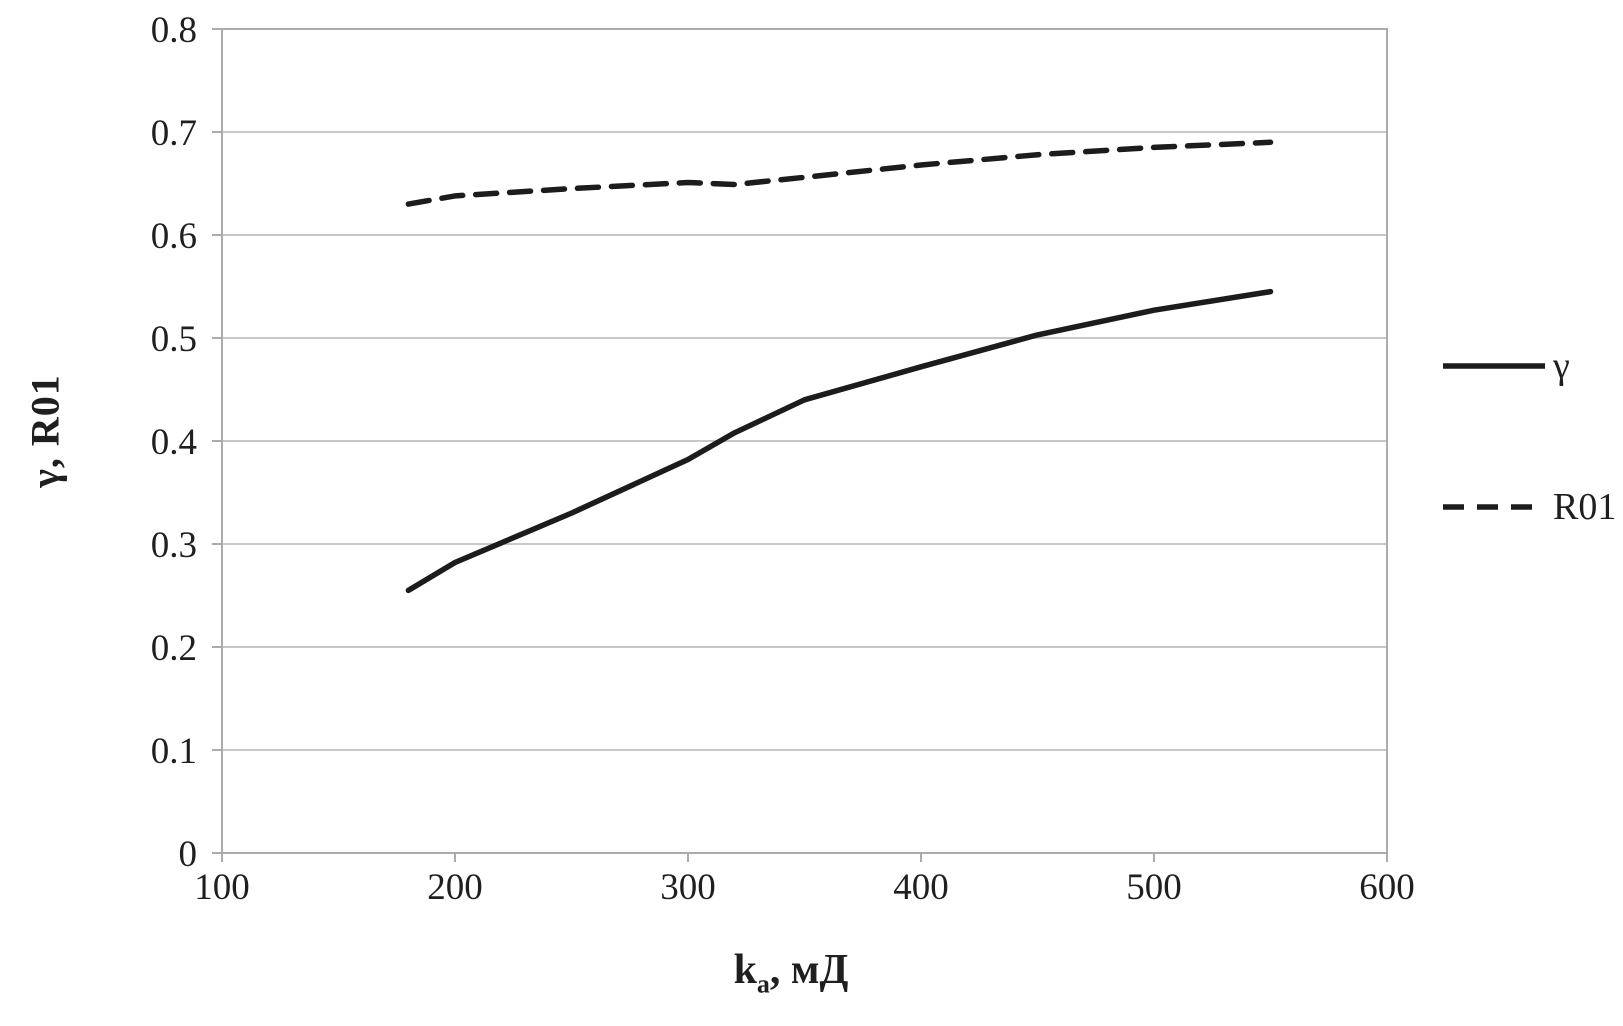 The height and width of the screenshot is (1026, 1623). I want to click on legend-label-gamma: γ, so click(1561, 366).